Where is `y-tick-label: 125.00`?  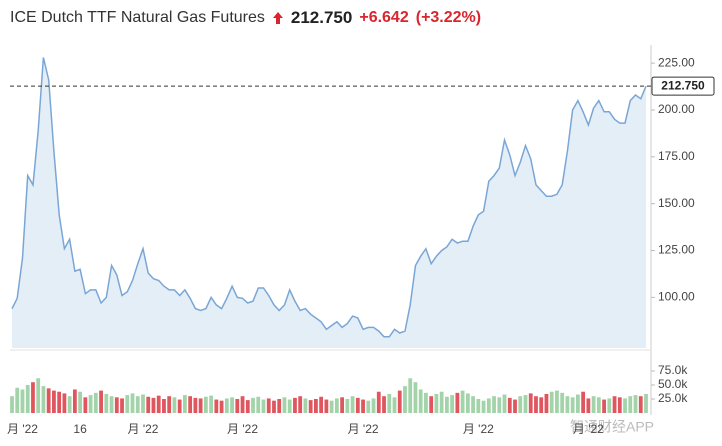 y-tick-label: 125.00 is located at coordinates (676, 250).